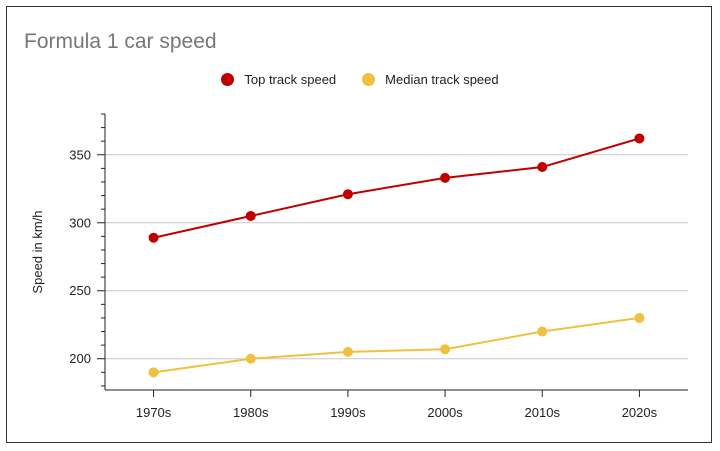 The image size is (720, 451). I want to click on y-tick-label: 350, so click(80, 154).